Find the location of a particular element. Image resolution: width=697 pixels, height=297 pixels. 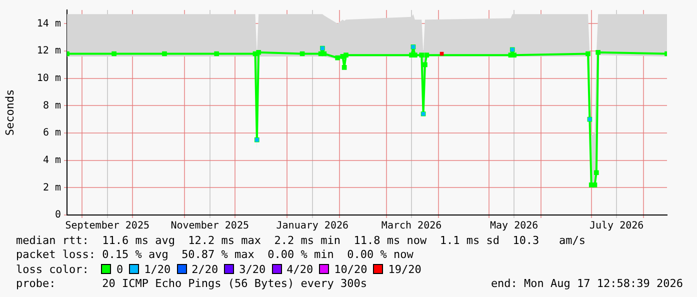

y-axis-title: Seconds is located at coordinates (9, 112).